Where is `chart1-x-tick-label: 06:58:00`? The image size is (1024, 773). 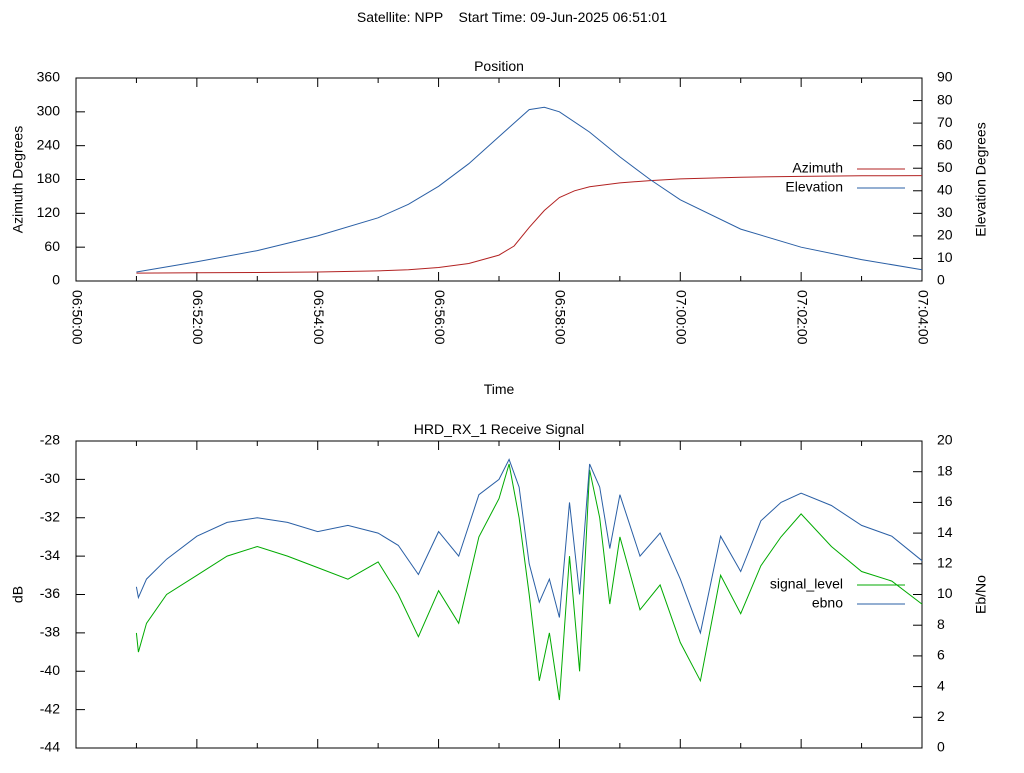
chart1-x-tick-label: 06:58:00 is located at coordinates (561, 317).